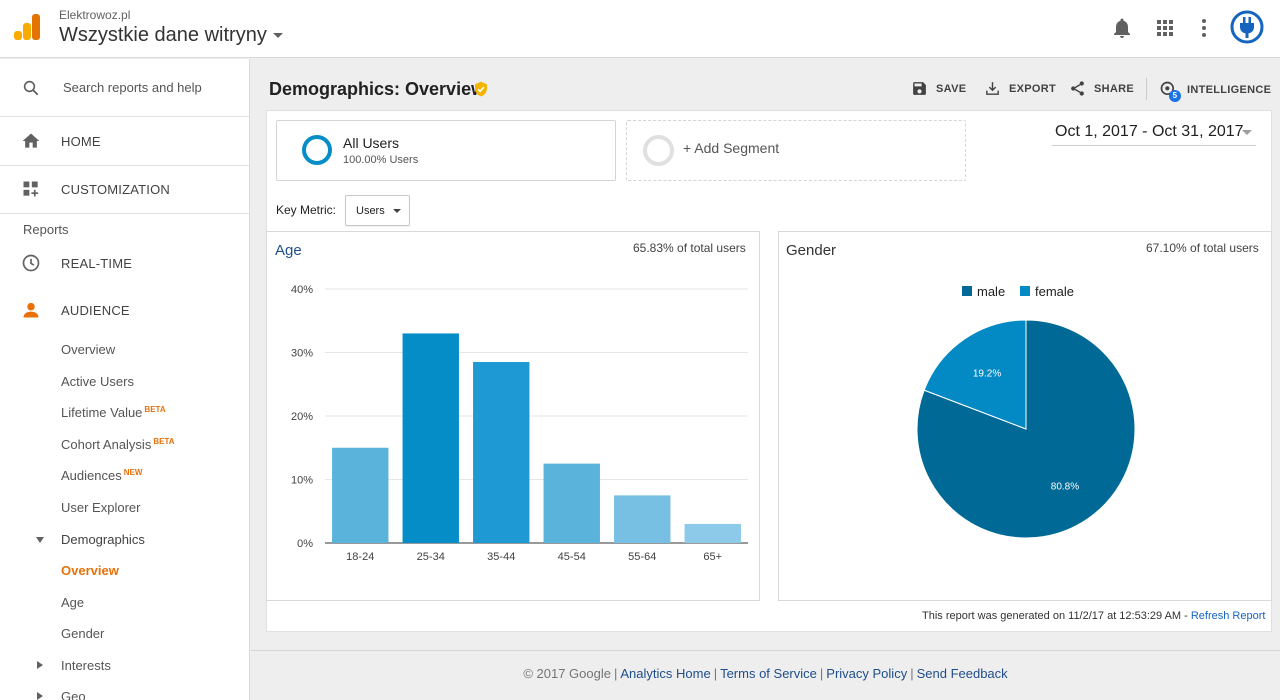 The image size is (1280, 700). I want to click on gender-pie-chart: male female 80.8% 19.2%, so click(1026, 411).